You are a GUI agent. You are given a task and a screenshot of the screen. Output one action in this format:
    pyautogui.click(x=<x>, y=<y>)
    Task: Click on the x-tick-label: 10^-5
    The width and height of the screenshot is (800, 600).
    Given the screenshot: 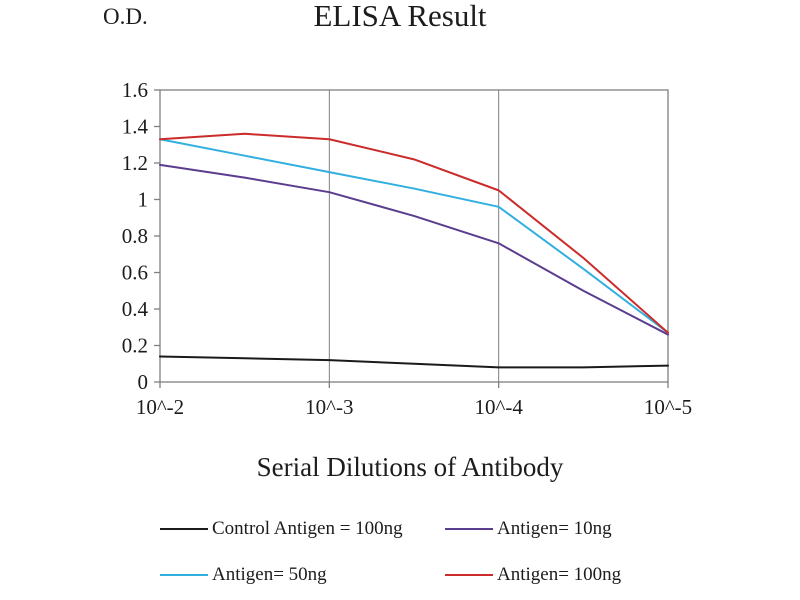 What is the action you would take?
    pyautogui.click(x=668, y=407)
    